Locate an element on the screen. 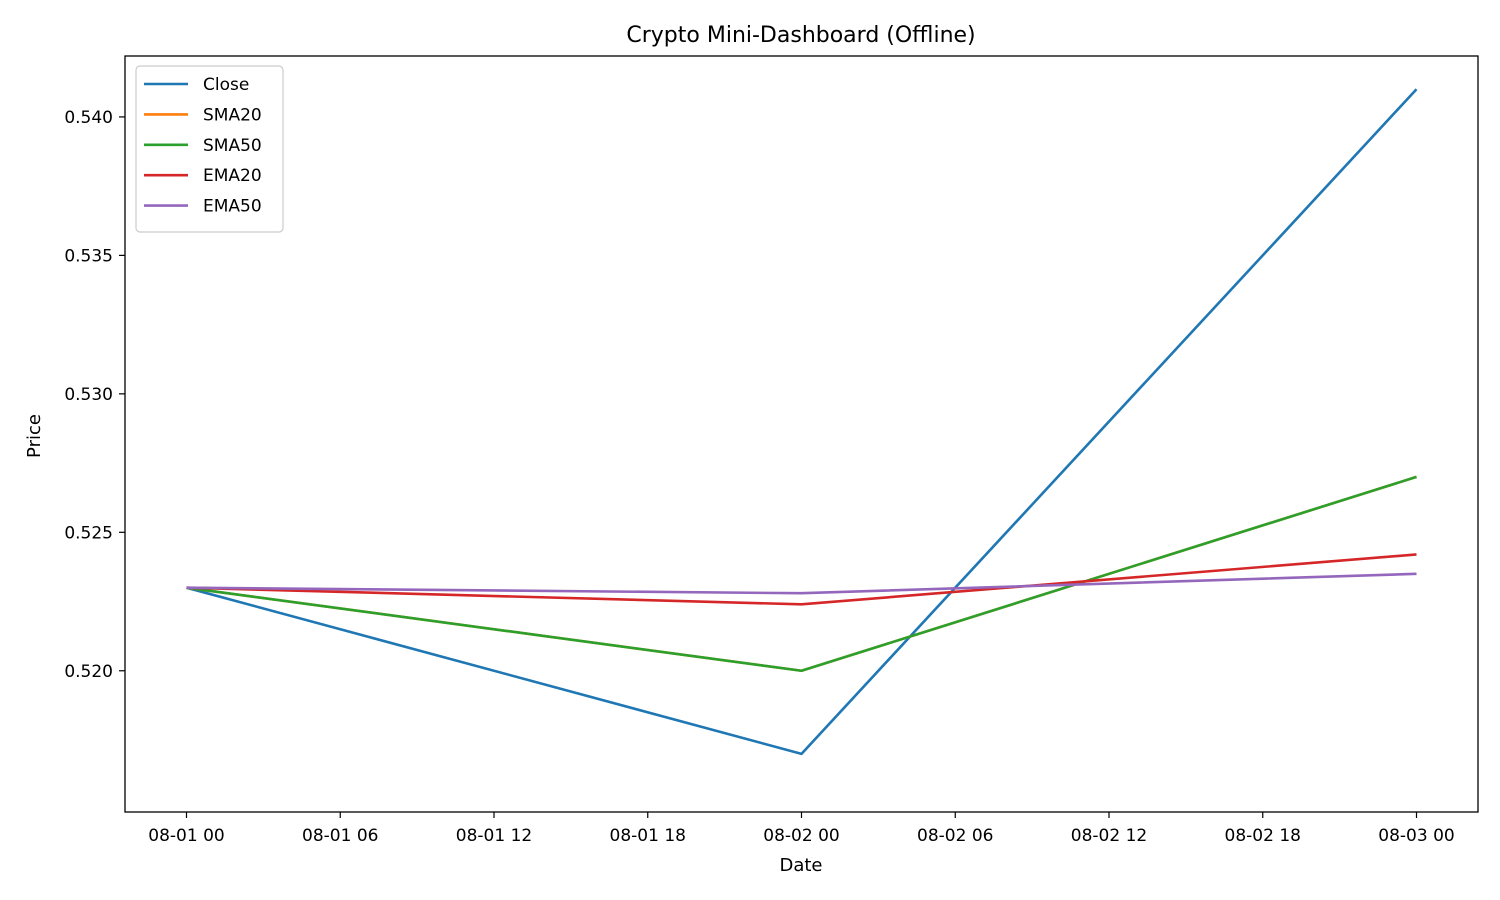  x-tick-label: 08-01 00 is located at coordinates (186, 836).